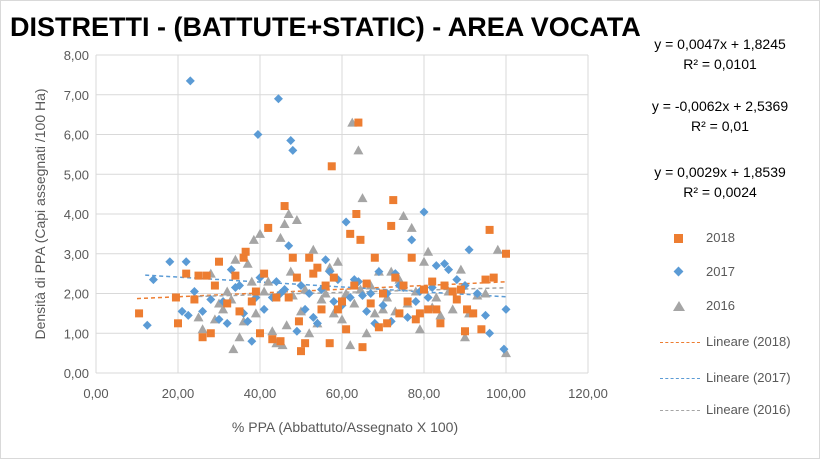 Image resolution: width=820 pixels, height=459 pixels. I want to click on trend-equation-2016: y = 0,0029x + 1,8539 R² = 0,0024, so click(720, 182).